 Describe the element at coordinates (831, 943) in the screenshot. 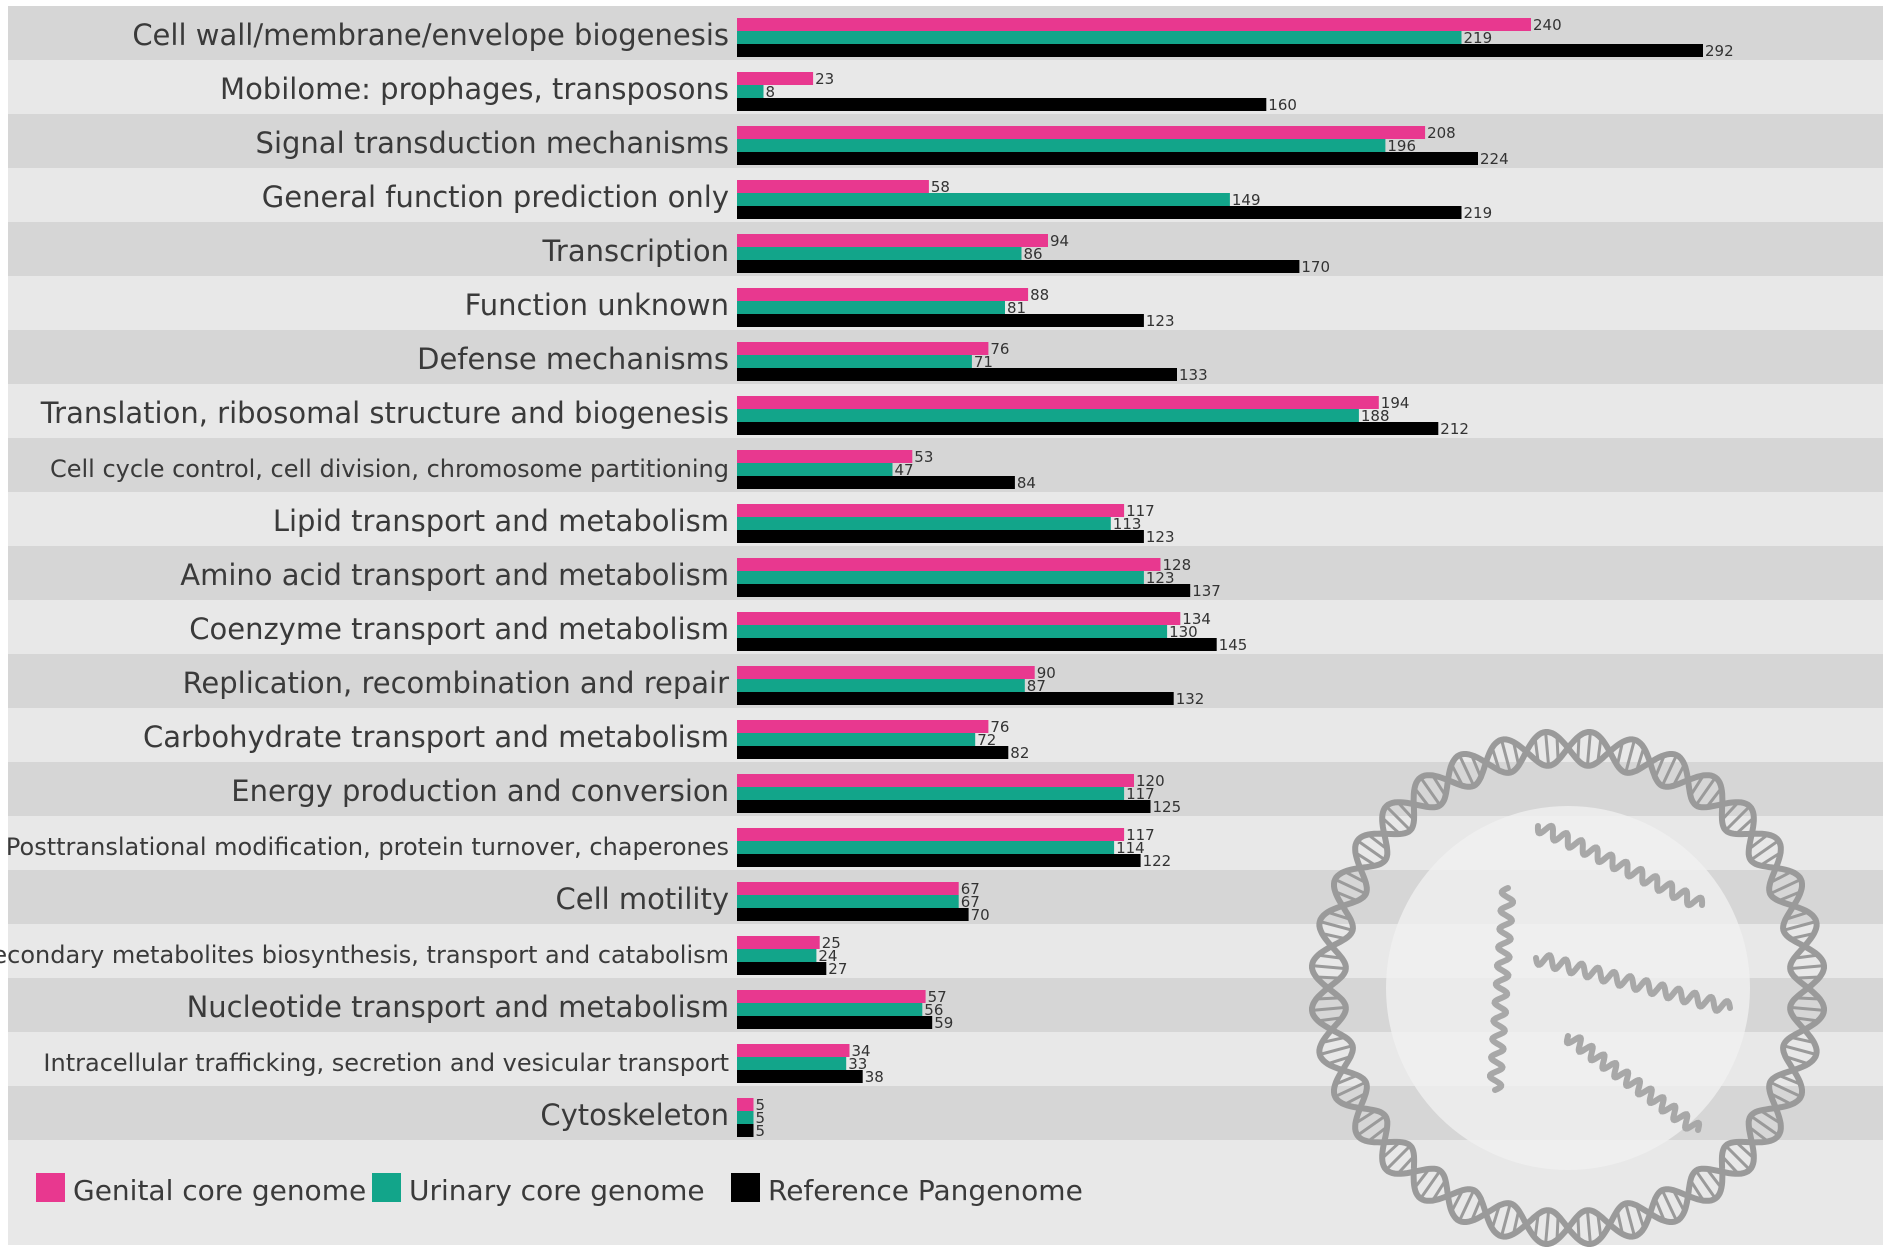

I see `value-label: 25` at that location.